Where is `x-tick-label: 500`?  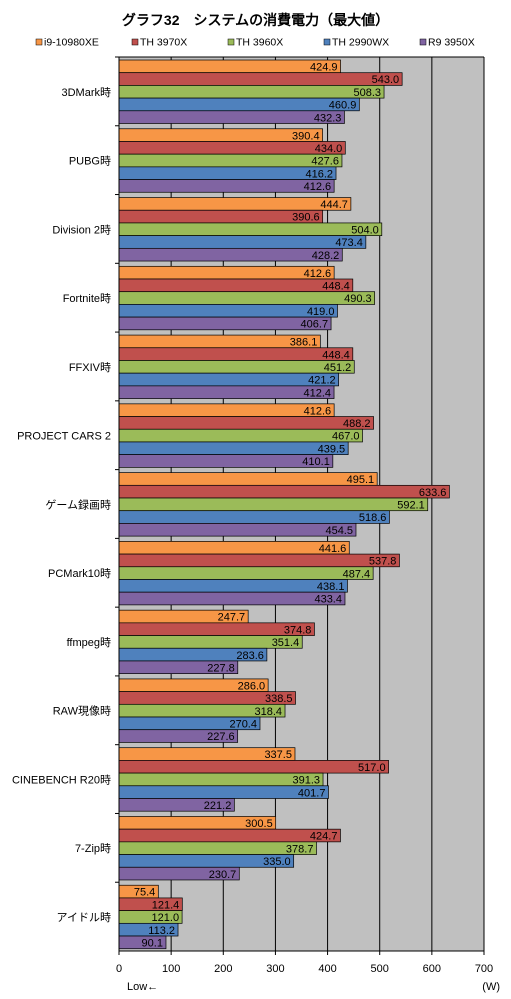
x-tick-label: 500 is located at coordinates (380, 969).